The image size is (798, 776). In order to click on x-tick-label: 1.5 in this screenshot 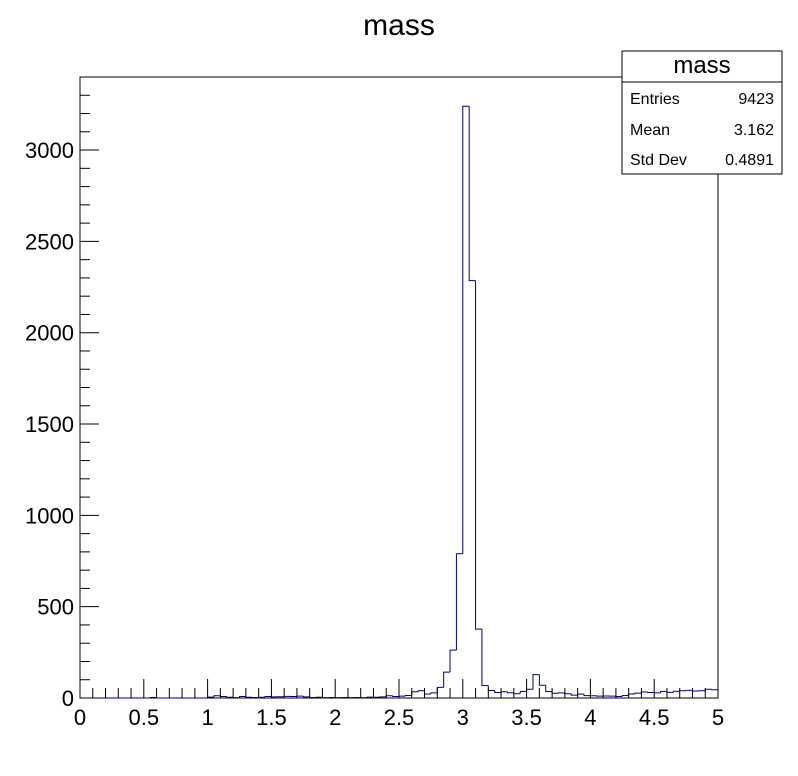, I will do `click(271, 717)`.